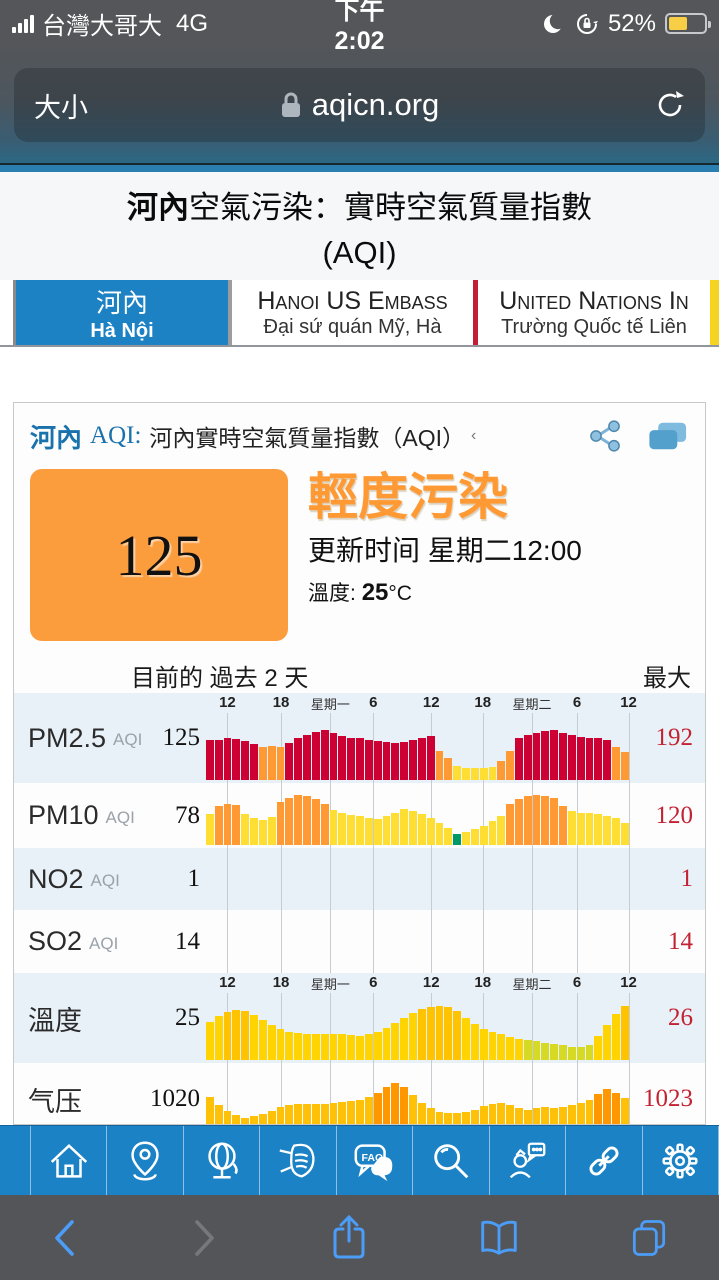 Image resolution: width=719 pixels, height=1280 pixels. Describe the element at coordinates (204, 1238) in the screenshot. I see `forward-button` at that location.